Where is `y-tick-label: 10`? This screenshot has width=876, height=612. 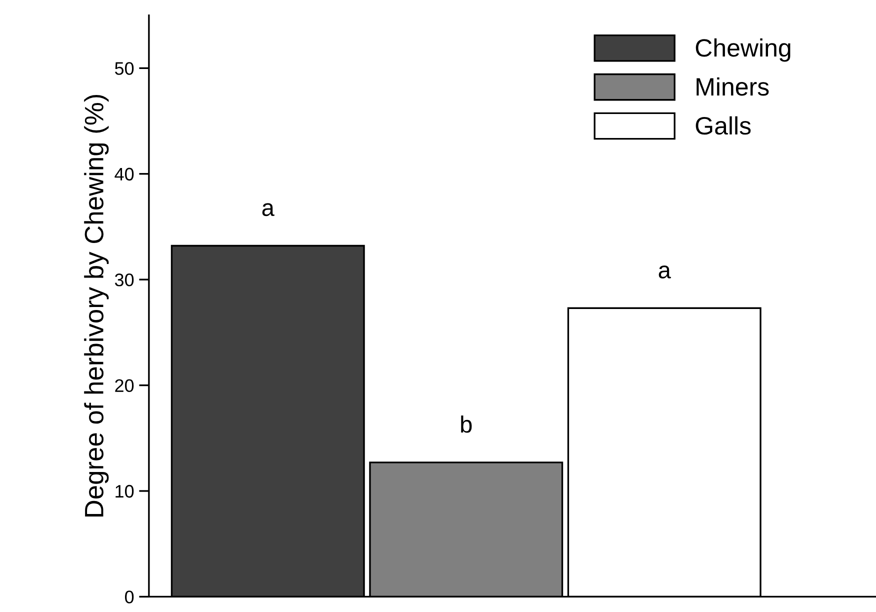
y-tick-label: 10 is located at coordinates (125, 491).